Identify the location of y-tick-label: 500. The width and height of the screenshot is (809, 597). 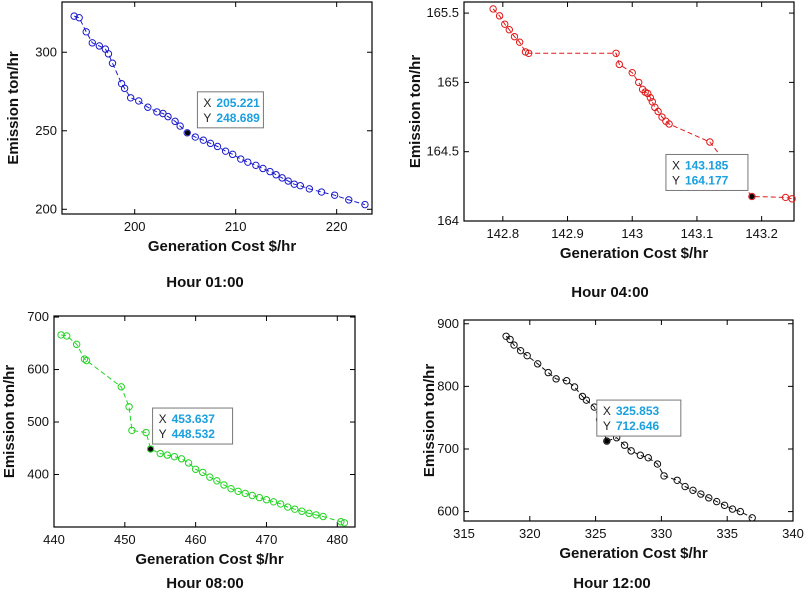
(38, 421).